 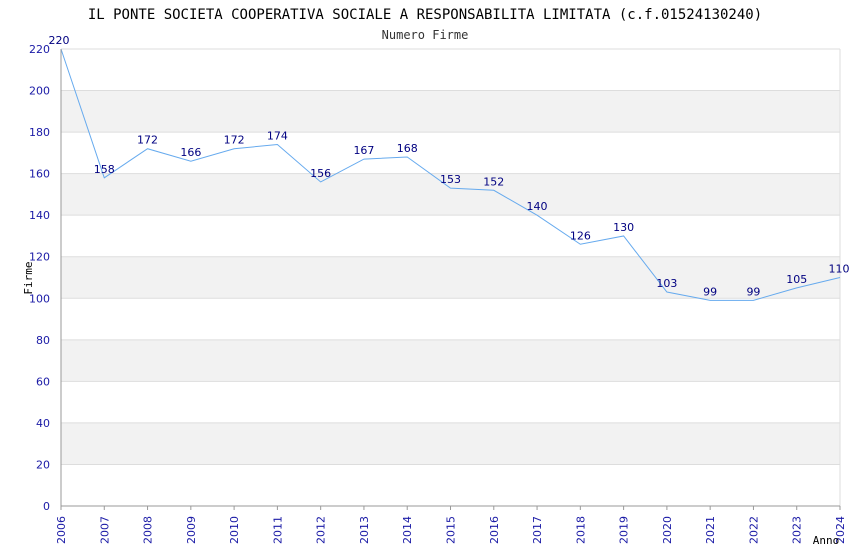 What do you see at coordinates (839, 269) in the screenshot?
I see `data-label: 110` at bounding box center [839, 269].